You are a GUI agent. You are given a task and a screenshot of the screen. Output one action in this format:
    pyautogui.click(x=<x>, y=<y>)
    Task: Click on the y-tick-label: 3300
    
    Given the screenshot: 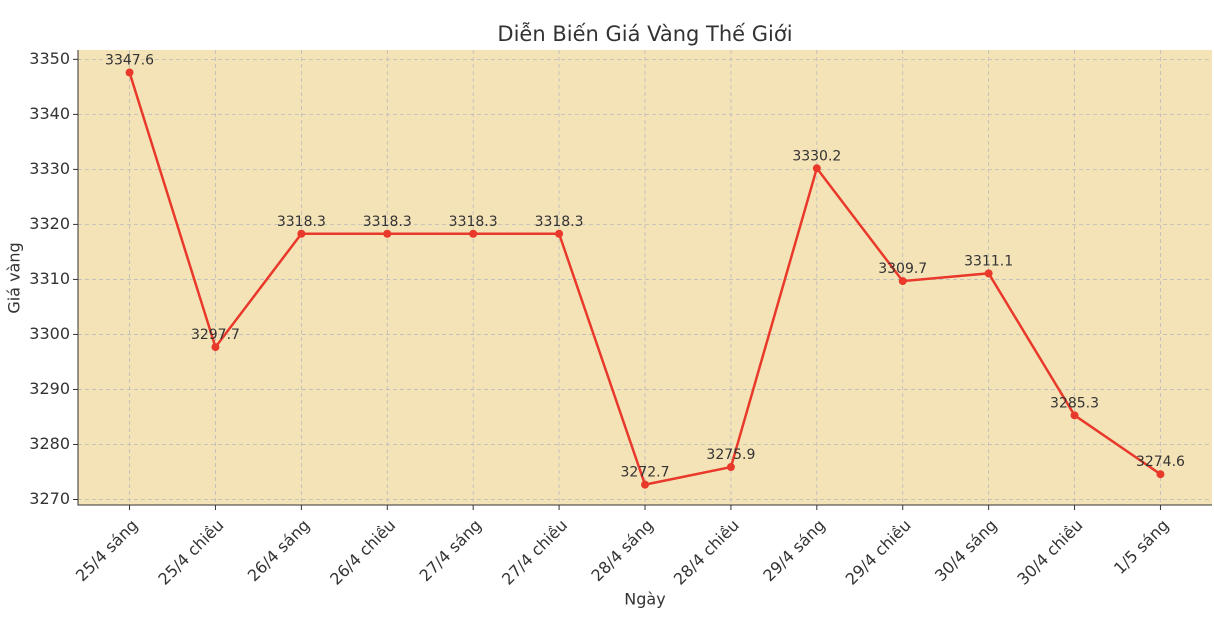 What is the action you would take?
    pyautogui.click(x=49, y=333)
    